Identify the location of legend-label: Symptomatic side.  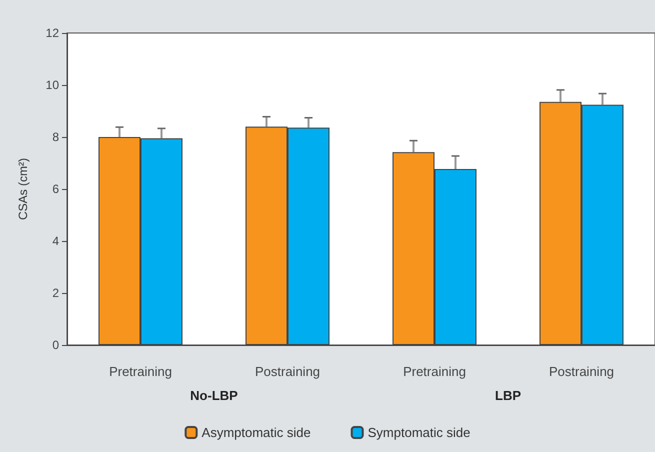
(419, 432).